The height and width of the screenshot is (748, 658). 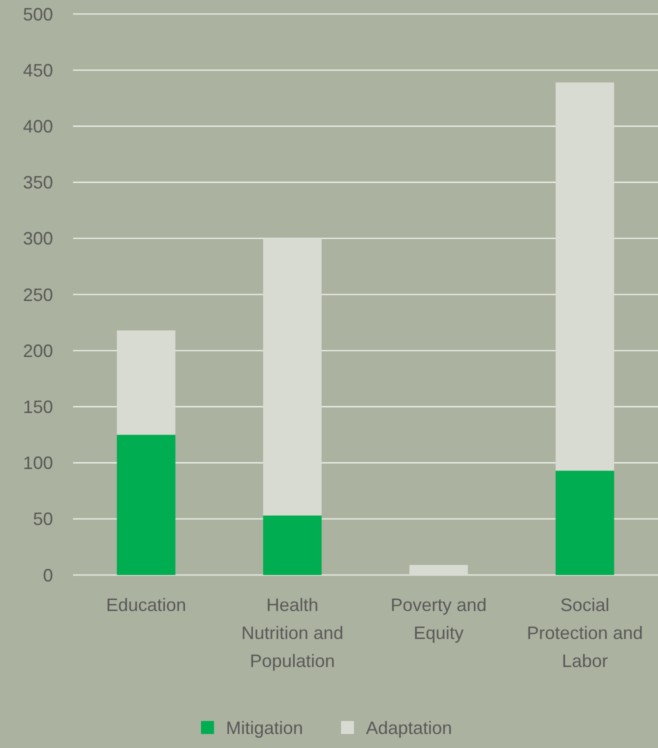 What do you see at coordinates (37, 14) in the screenshot?
I see `y-tick-label: 500` at bounding box center [37, 14].